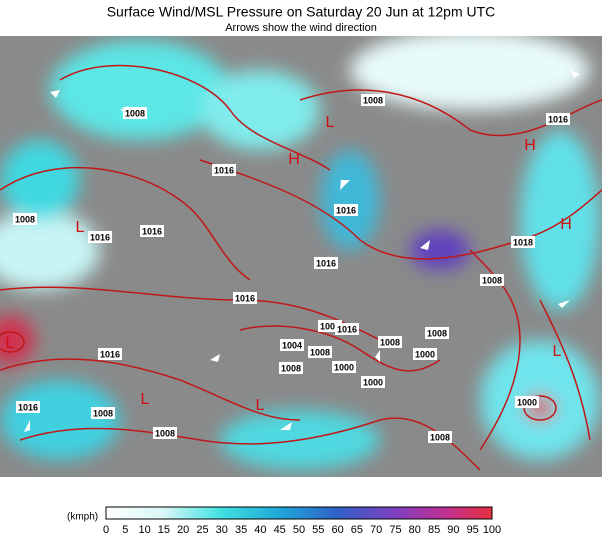 The height and width of the screenshot is (549, 602). What do you see at coordinates (453, 530) in the screenshot?
I see `legend-tick-label: 90` at bounding box center [453, 530].